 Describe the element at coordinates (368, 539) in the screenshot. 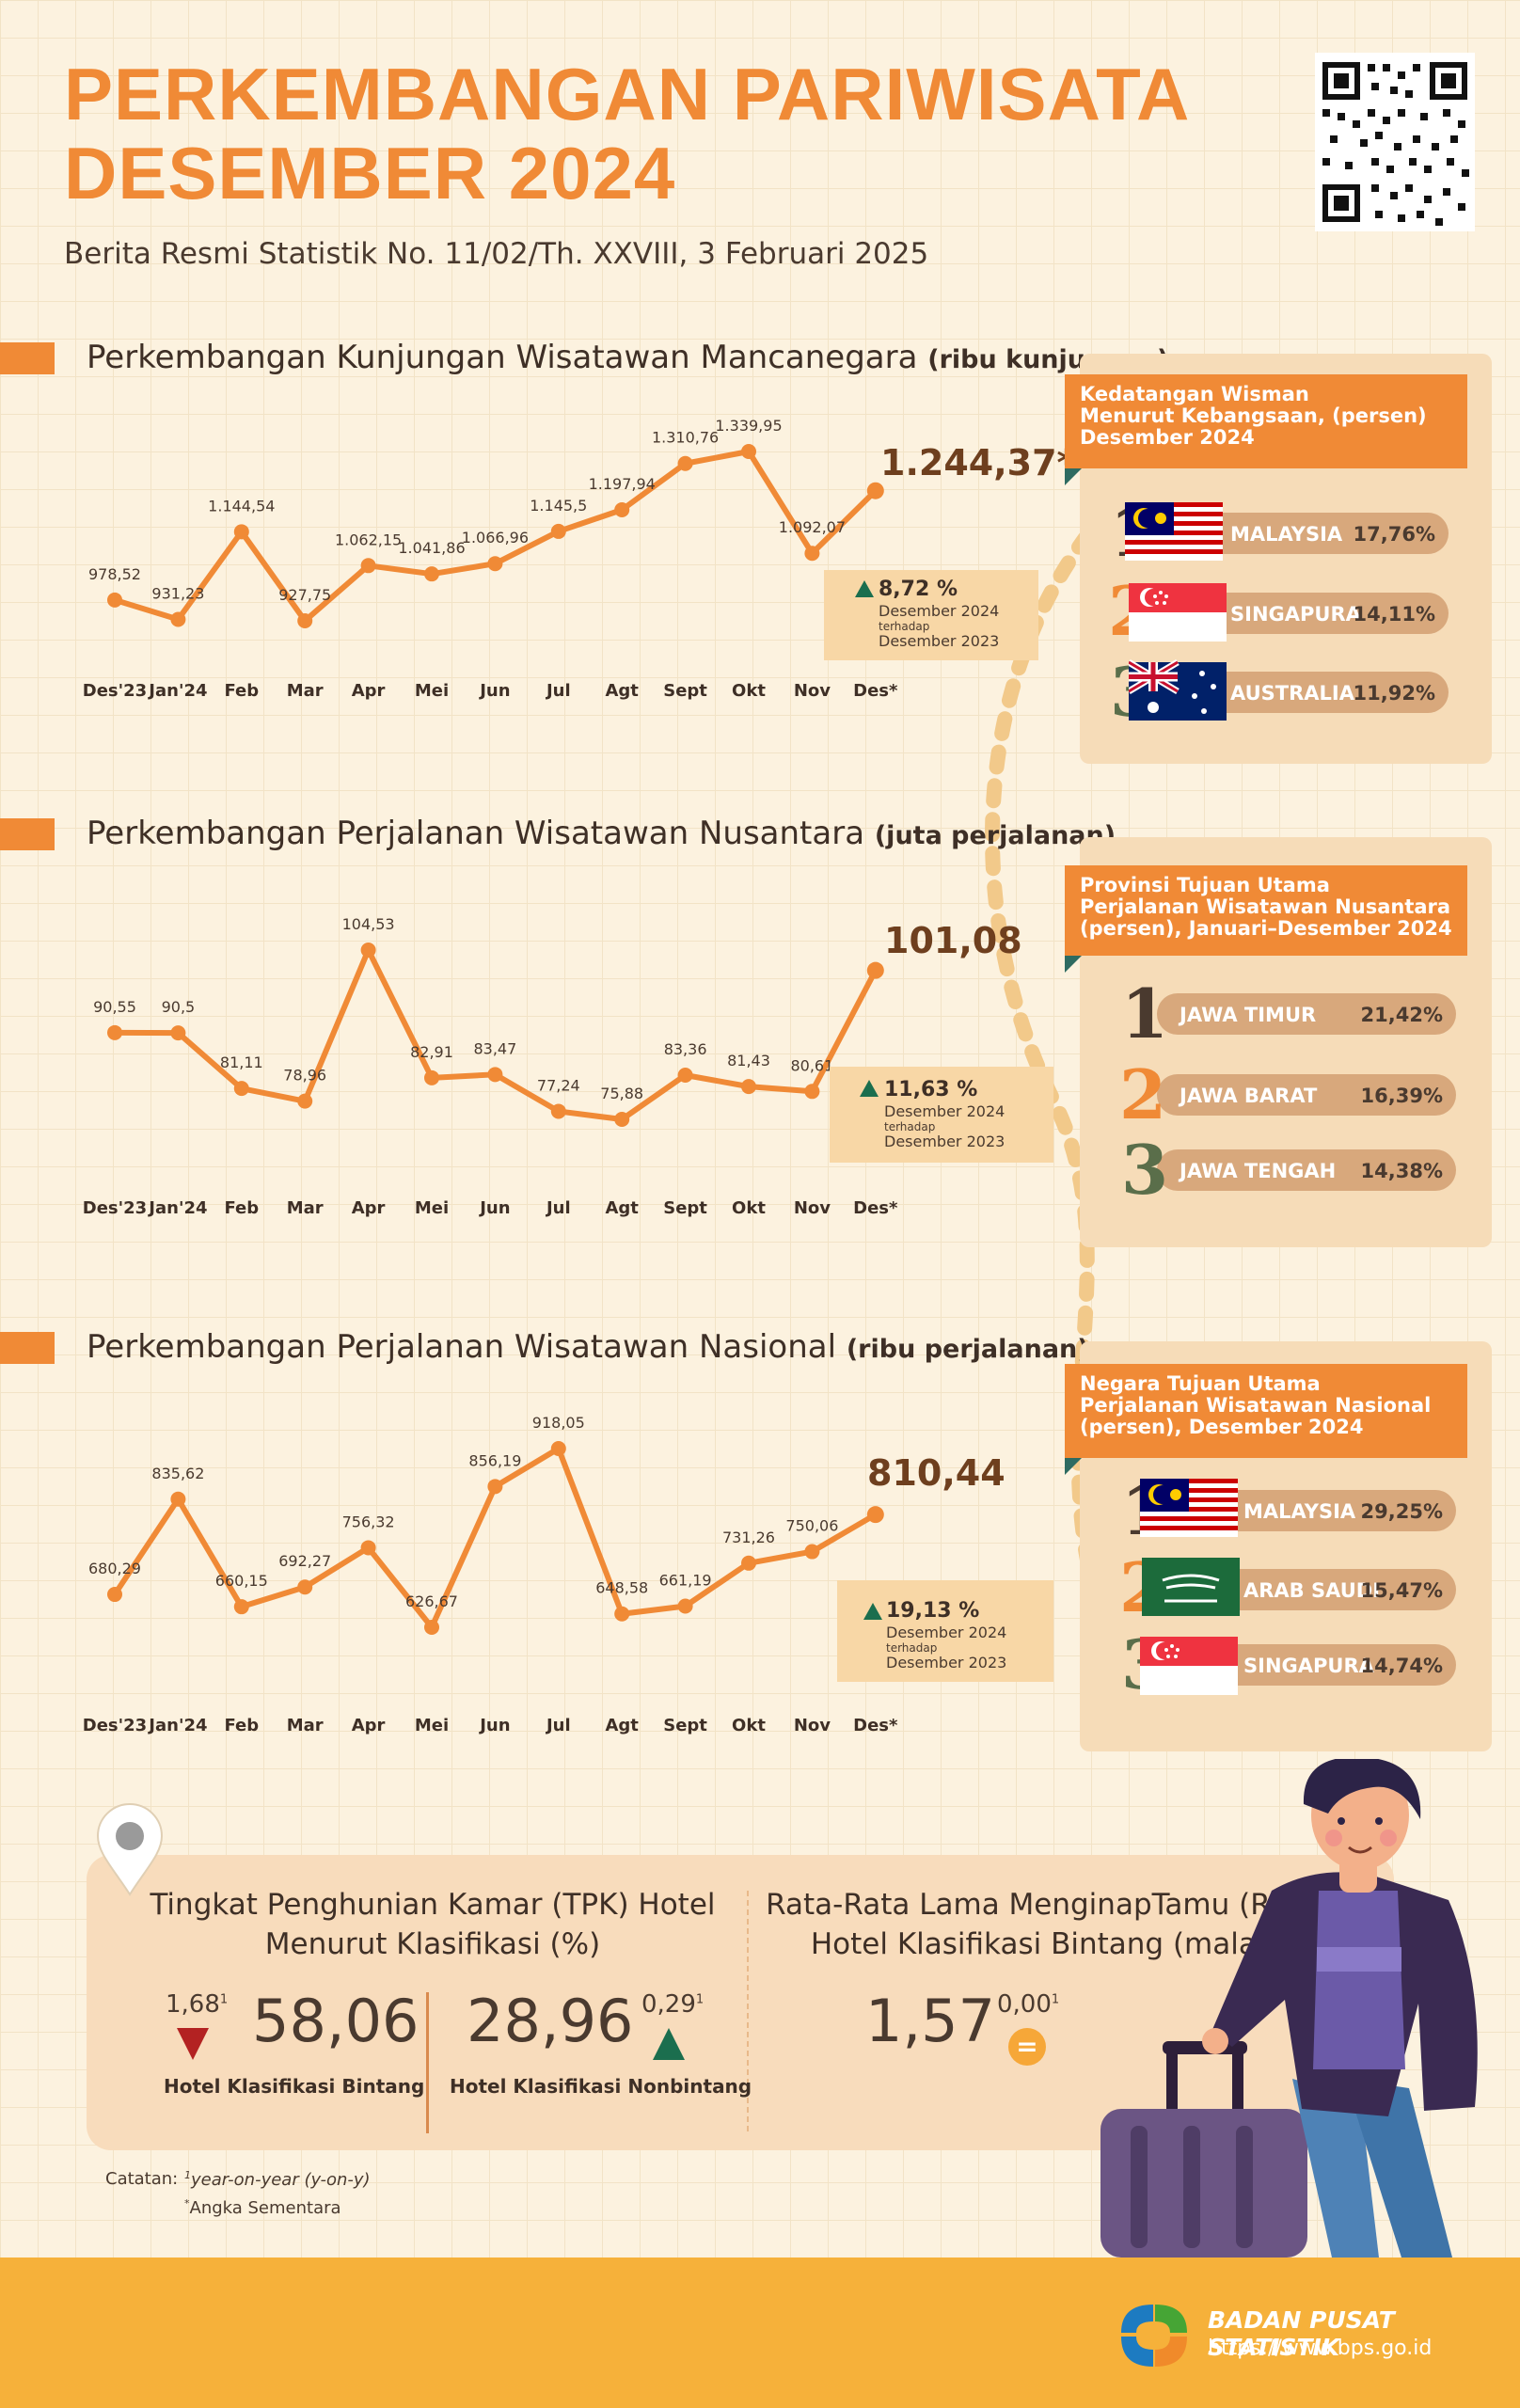

I see `data-label: 1.062,15` at that location.